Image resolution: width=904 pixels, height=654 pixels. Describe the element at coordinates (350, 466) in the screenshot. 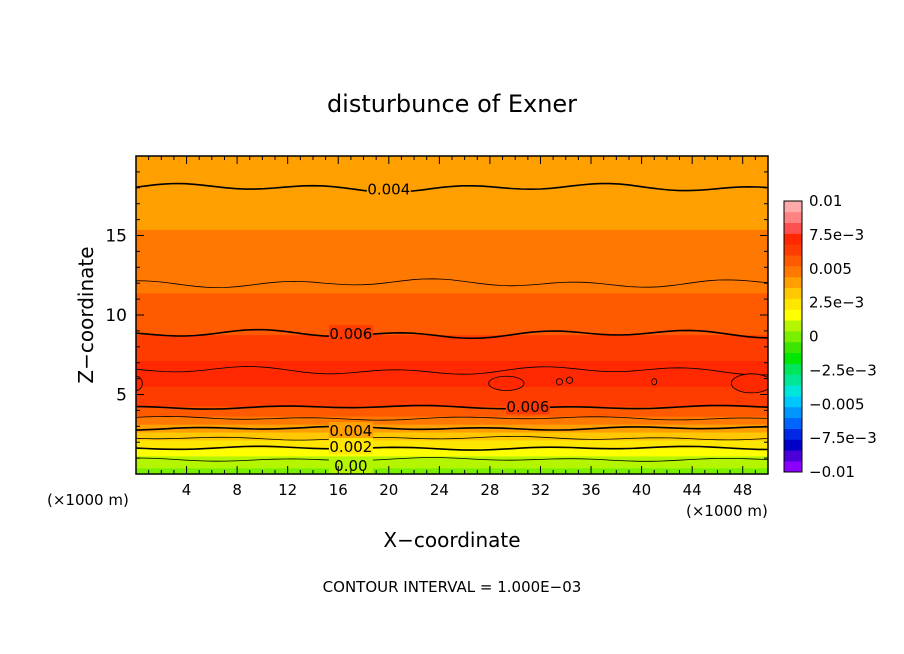

I see `contour-label: 0.00` at that location.